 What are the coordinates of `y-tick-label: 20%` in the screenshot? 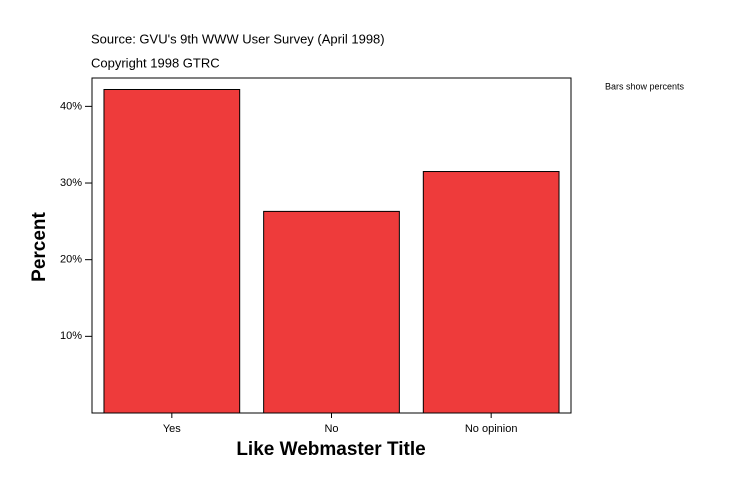 It's located at (71, 260).